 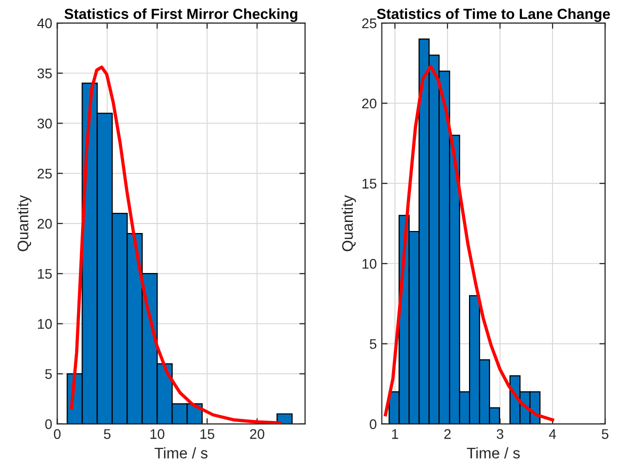 I want to click on y-tick-label: 35, so click(x=44, y=73).